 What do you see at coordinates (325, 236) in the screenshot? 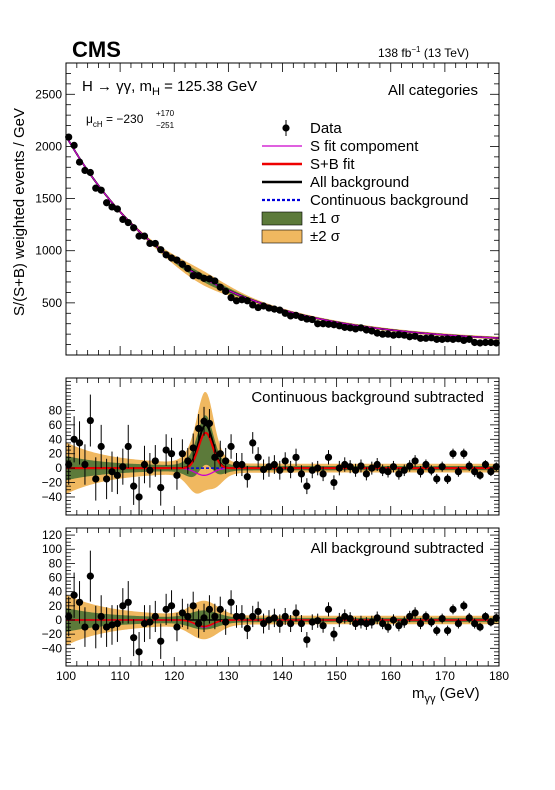
I see `legend-label: ±2 σ` at bounding box center [325, 236].